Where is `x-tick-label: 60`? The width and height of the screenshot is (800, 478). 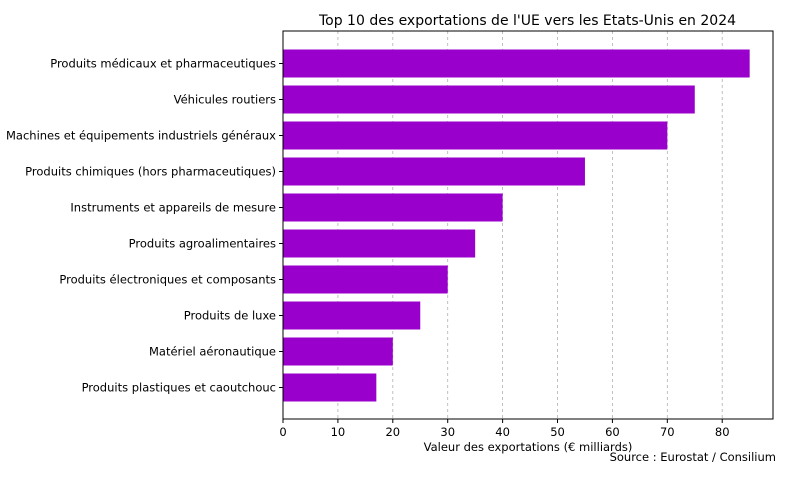 x-tick-label: 60 is located at coordinates (612, 432).